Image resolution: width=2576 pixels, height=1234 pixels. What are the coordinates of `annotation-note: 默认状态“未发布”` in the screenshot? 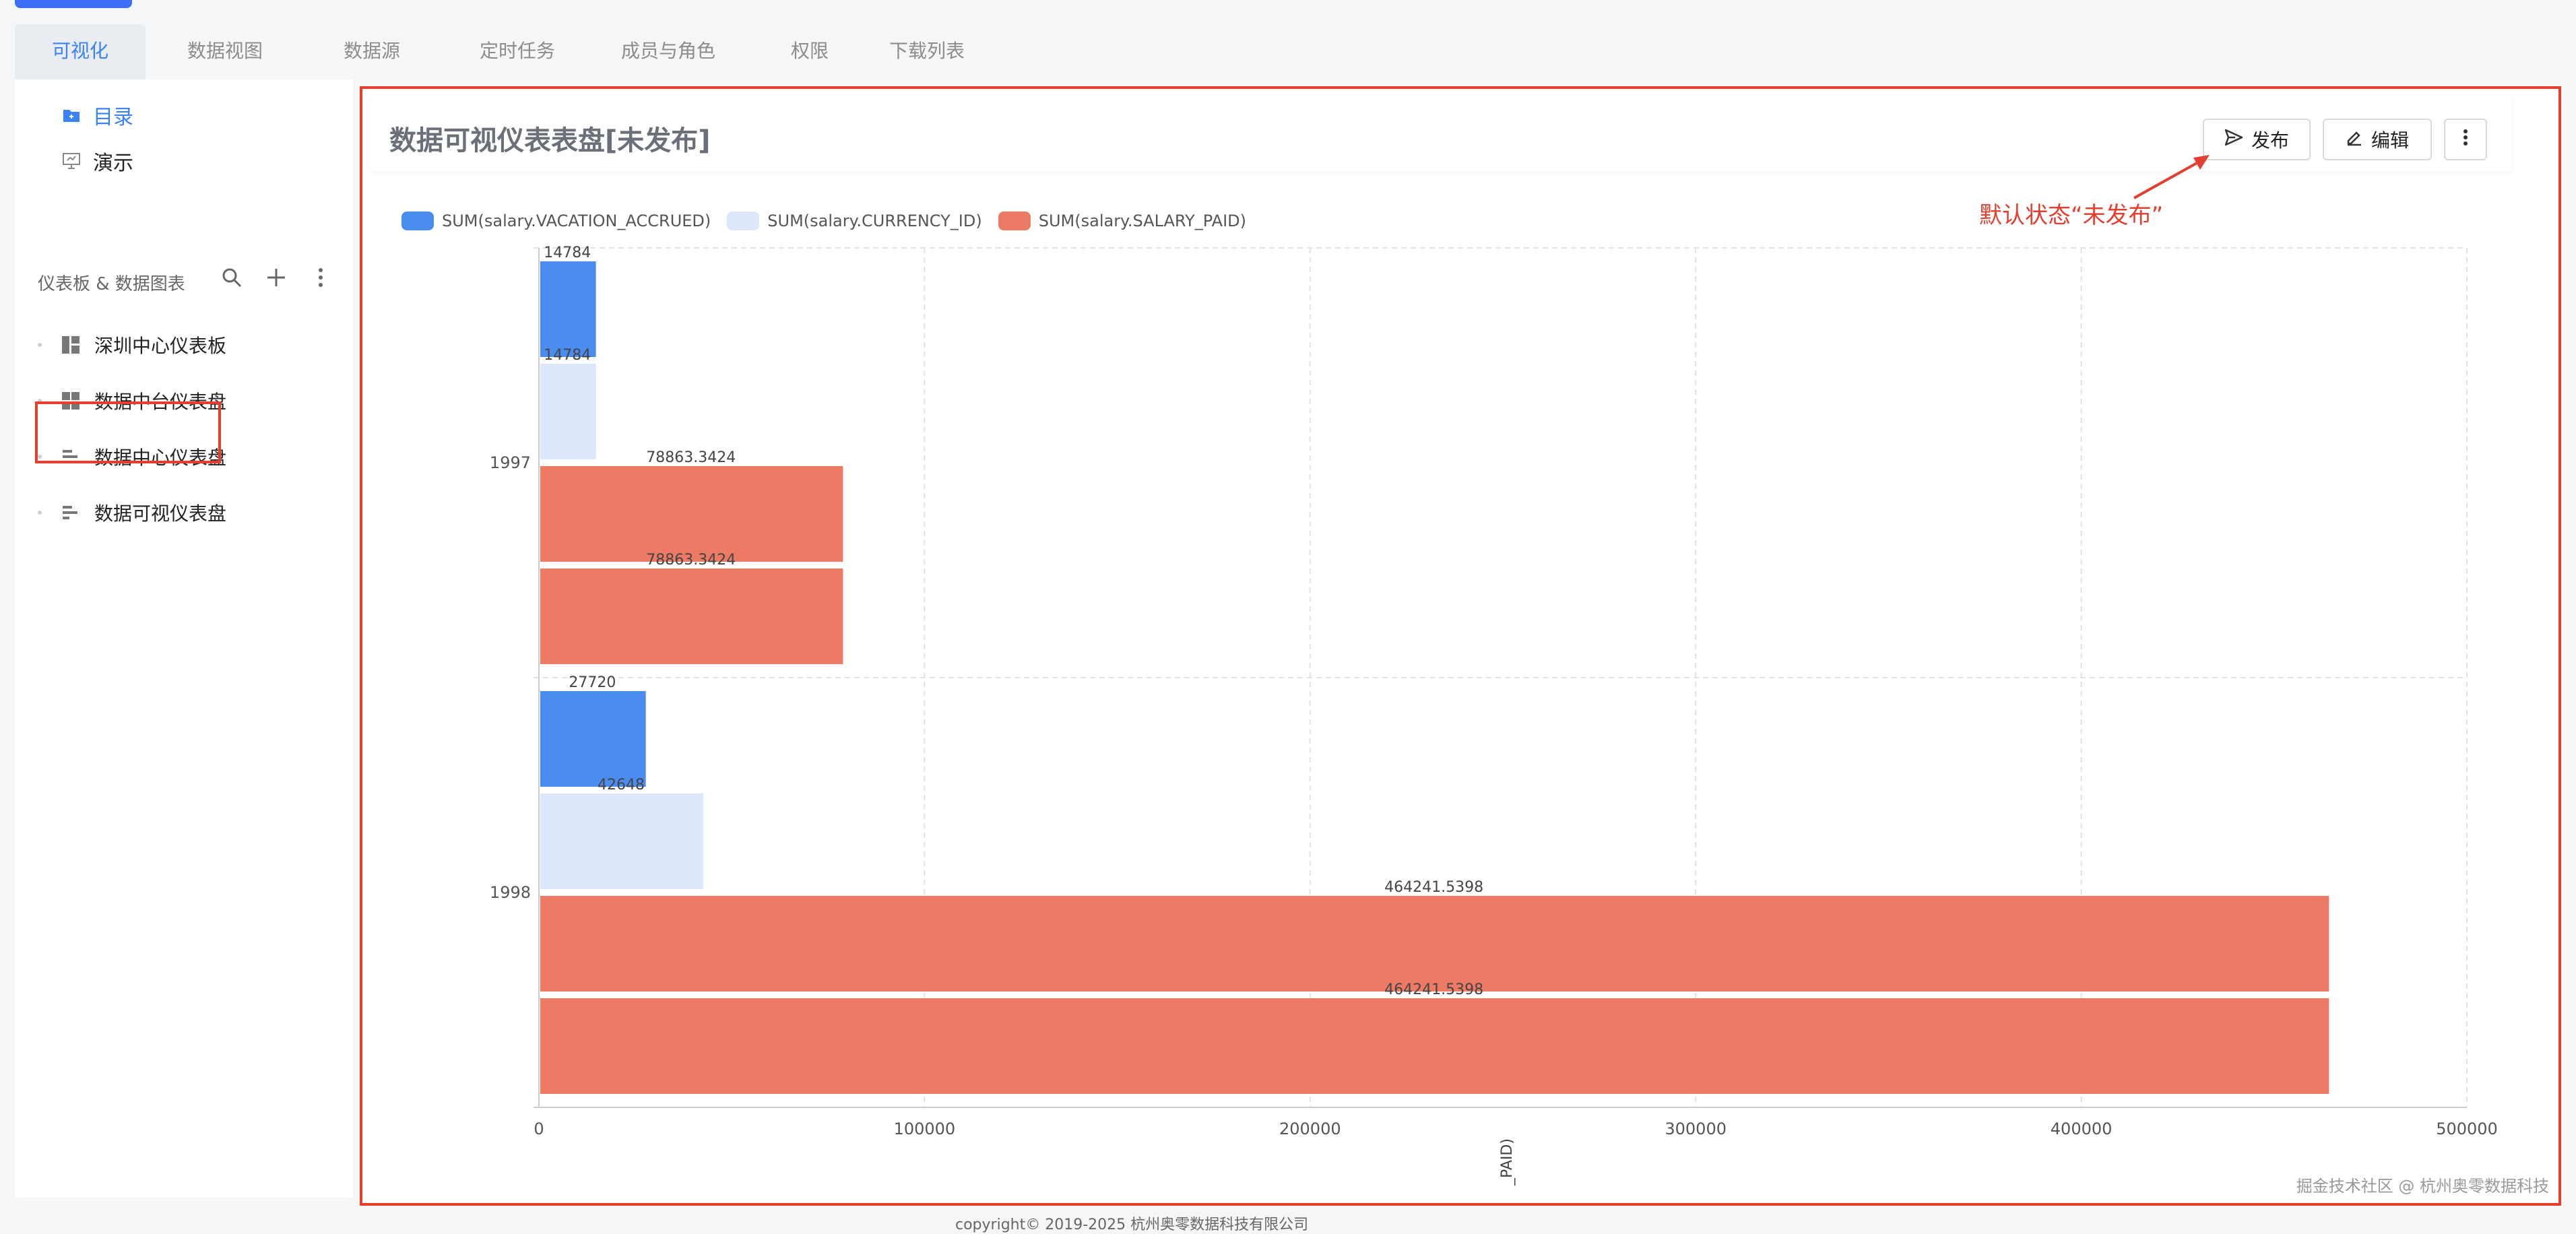 It's located at (2072, 215).